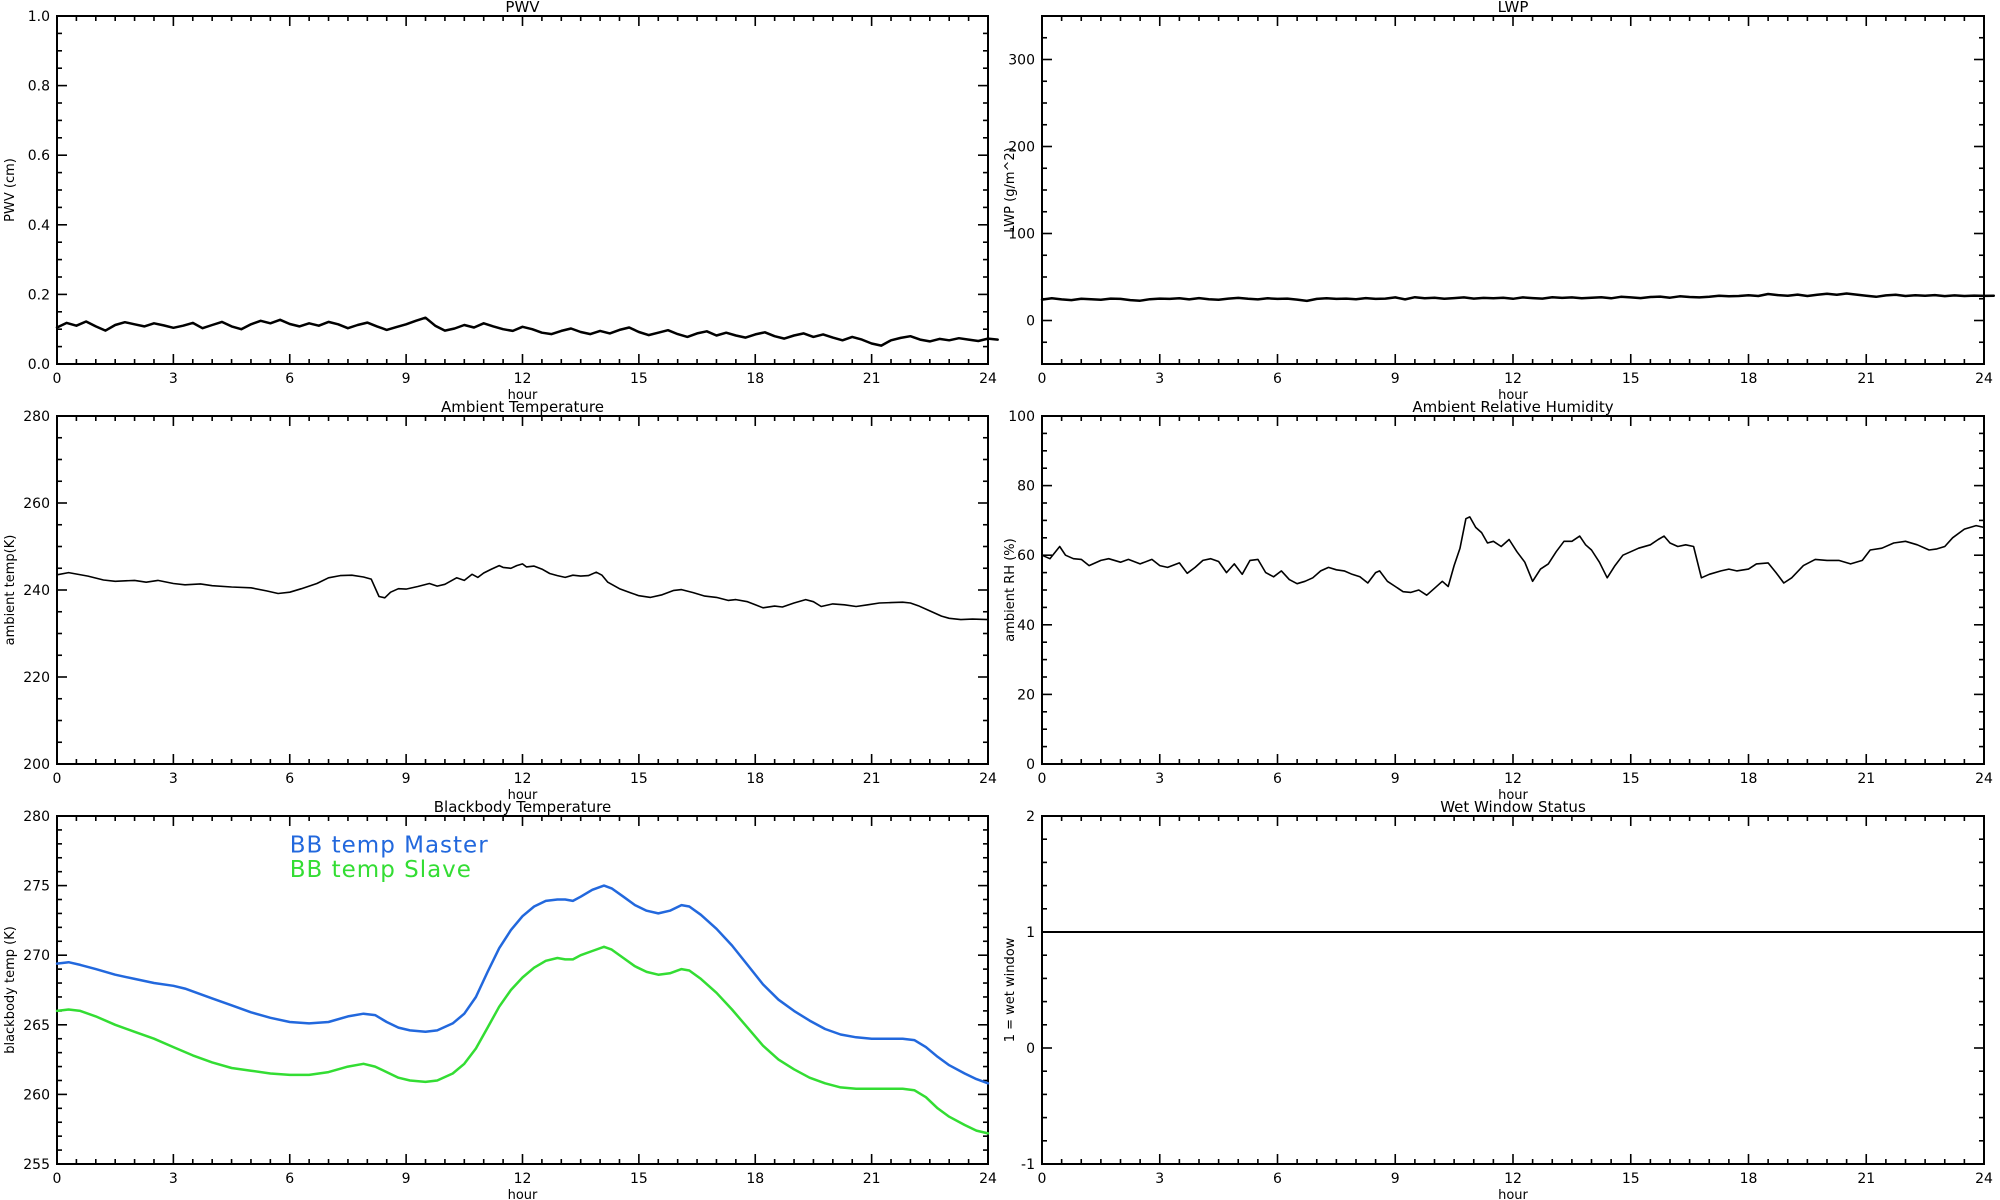 Image resolution: width=2000 pixels, height=1200 pixels. What do you see at coordinates (1026, 487) in the screenshot?
I see `y-tick-label: 80` at bounding box center [1026, 487].